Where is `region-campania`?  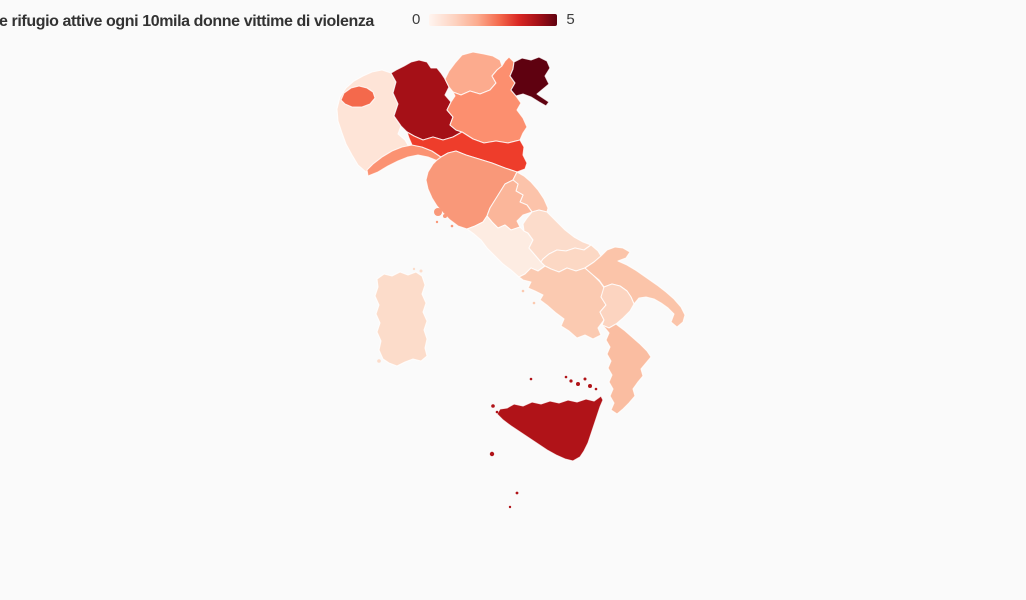
region-campania is located at coordinates (562, 302).